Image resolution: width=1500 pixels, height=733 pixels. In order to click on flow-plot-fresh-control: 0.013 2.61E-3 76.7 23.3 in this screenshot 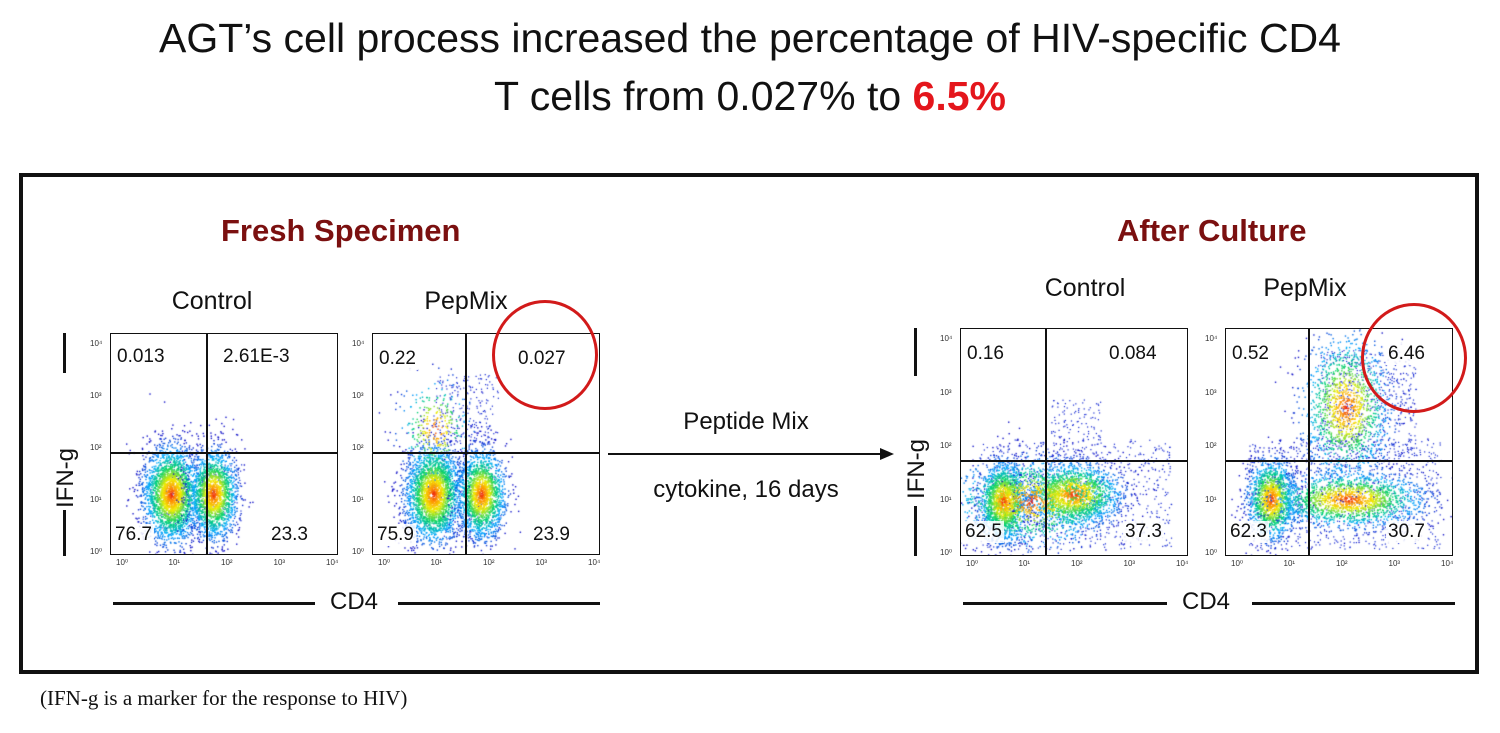, I will do `click(224, 444)`.